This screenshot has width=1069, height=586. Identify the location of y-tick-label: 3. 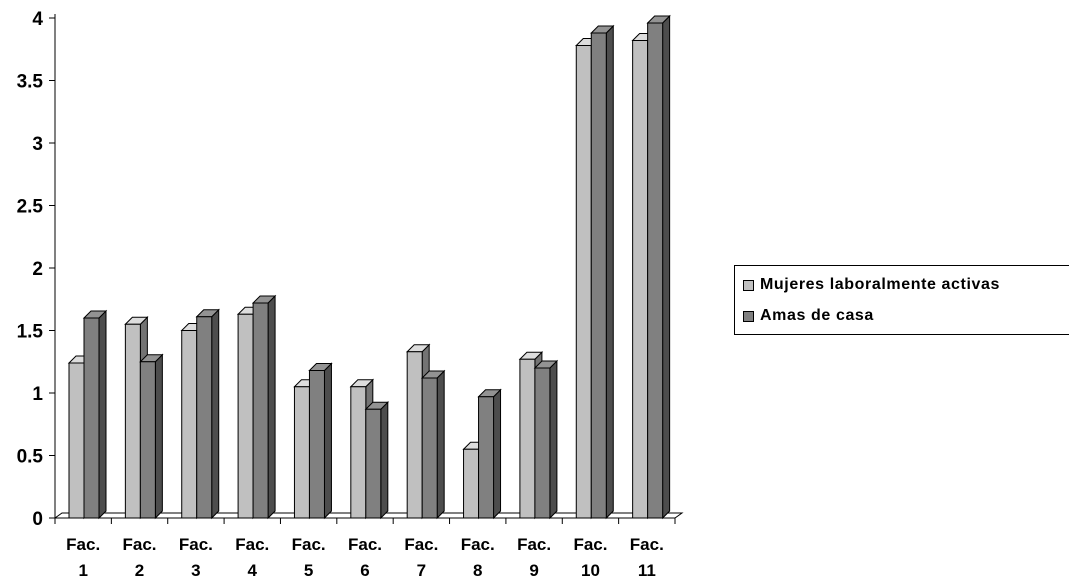
(37, 144).